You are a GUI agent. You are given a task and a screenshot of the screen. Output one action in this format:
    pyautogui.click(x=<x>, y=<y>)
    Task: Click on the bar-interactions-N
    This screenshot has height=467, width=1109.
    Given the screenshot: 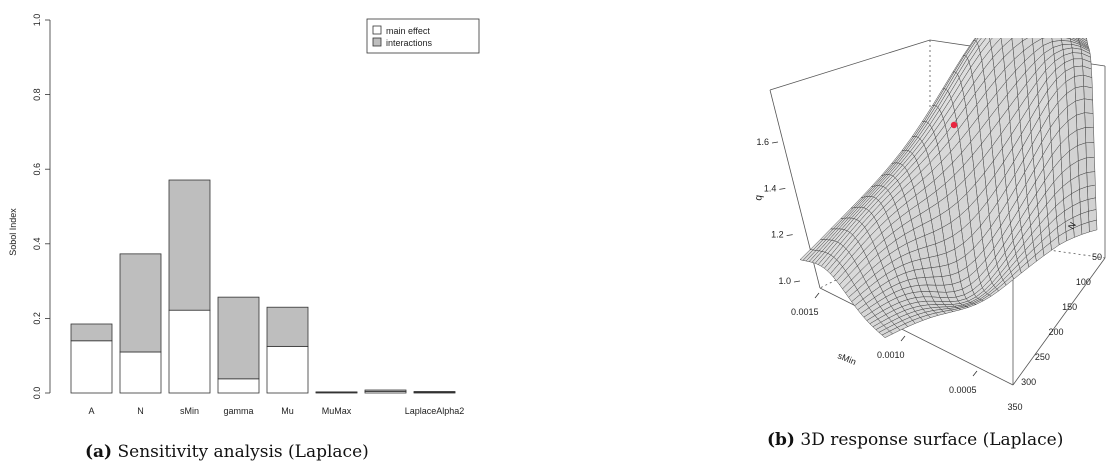 What is the action you would take?
    pyautogui.click(x=140, y=303)
    